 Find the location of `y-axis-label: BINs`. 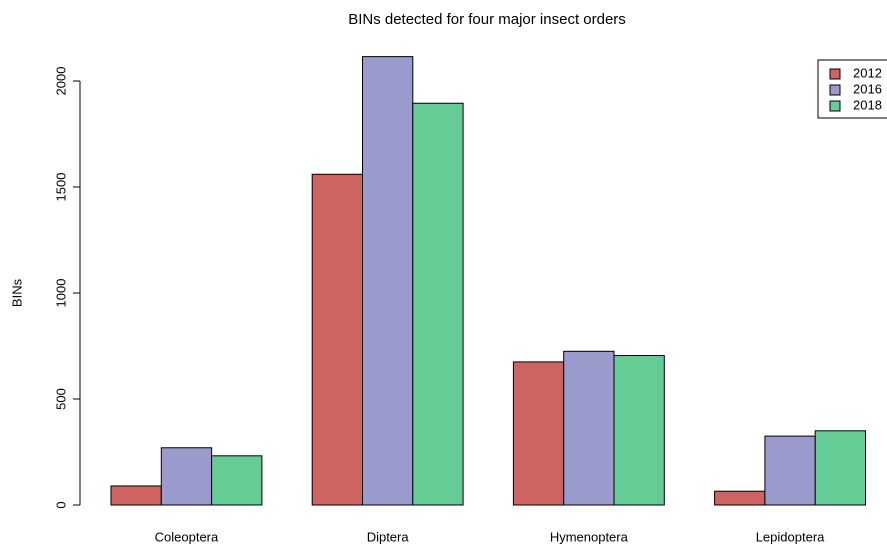

y-axis-label: BINs is located at coordinates (16, 292).